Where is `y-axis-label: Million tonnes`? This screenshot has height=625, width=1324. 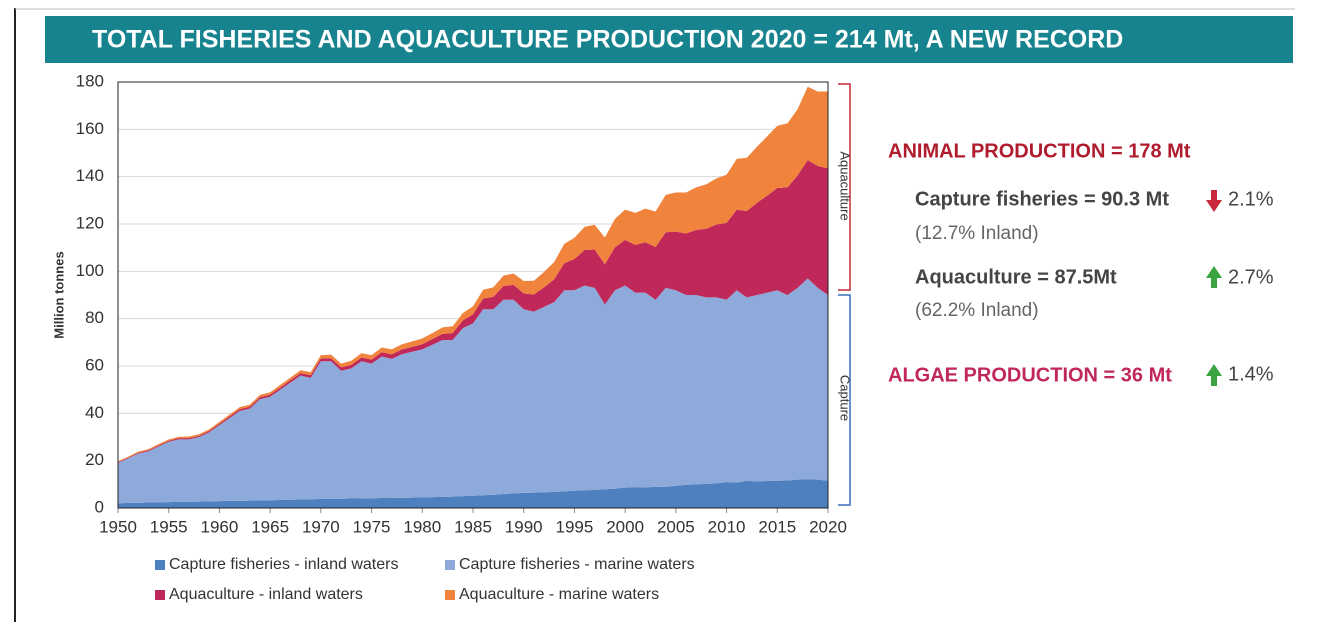 y-axis-label: Million tonnes is located at coordinates (58, 294).